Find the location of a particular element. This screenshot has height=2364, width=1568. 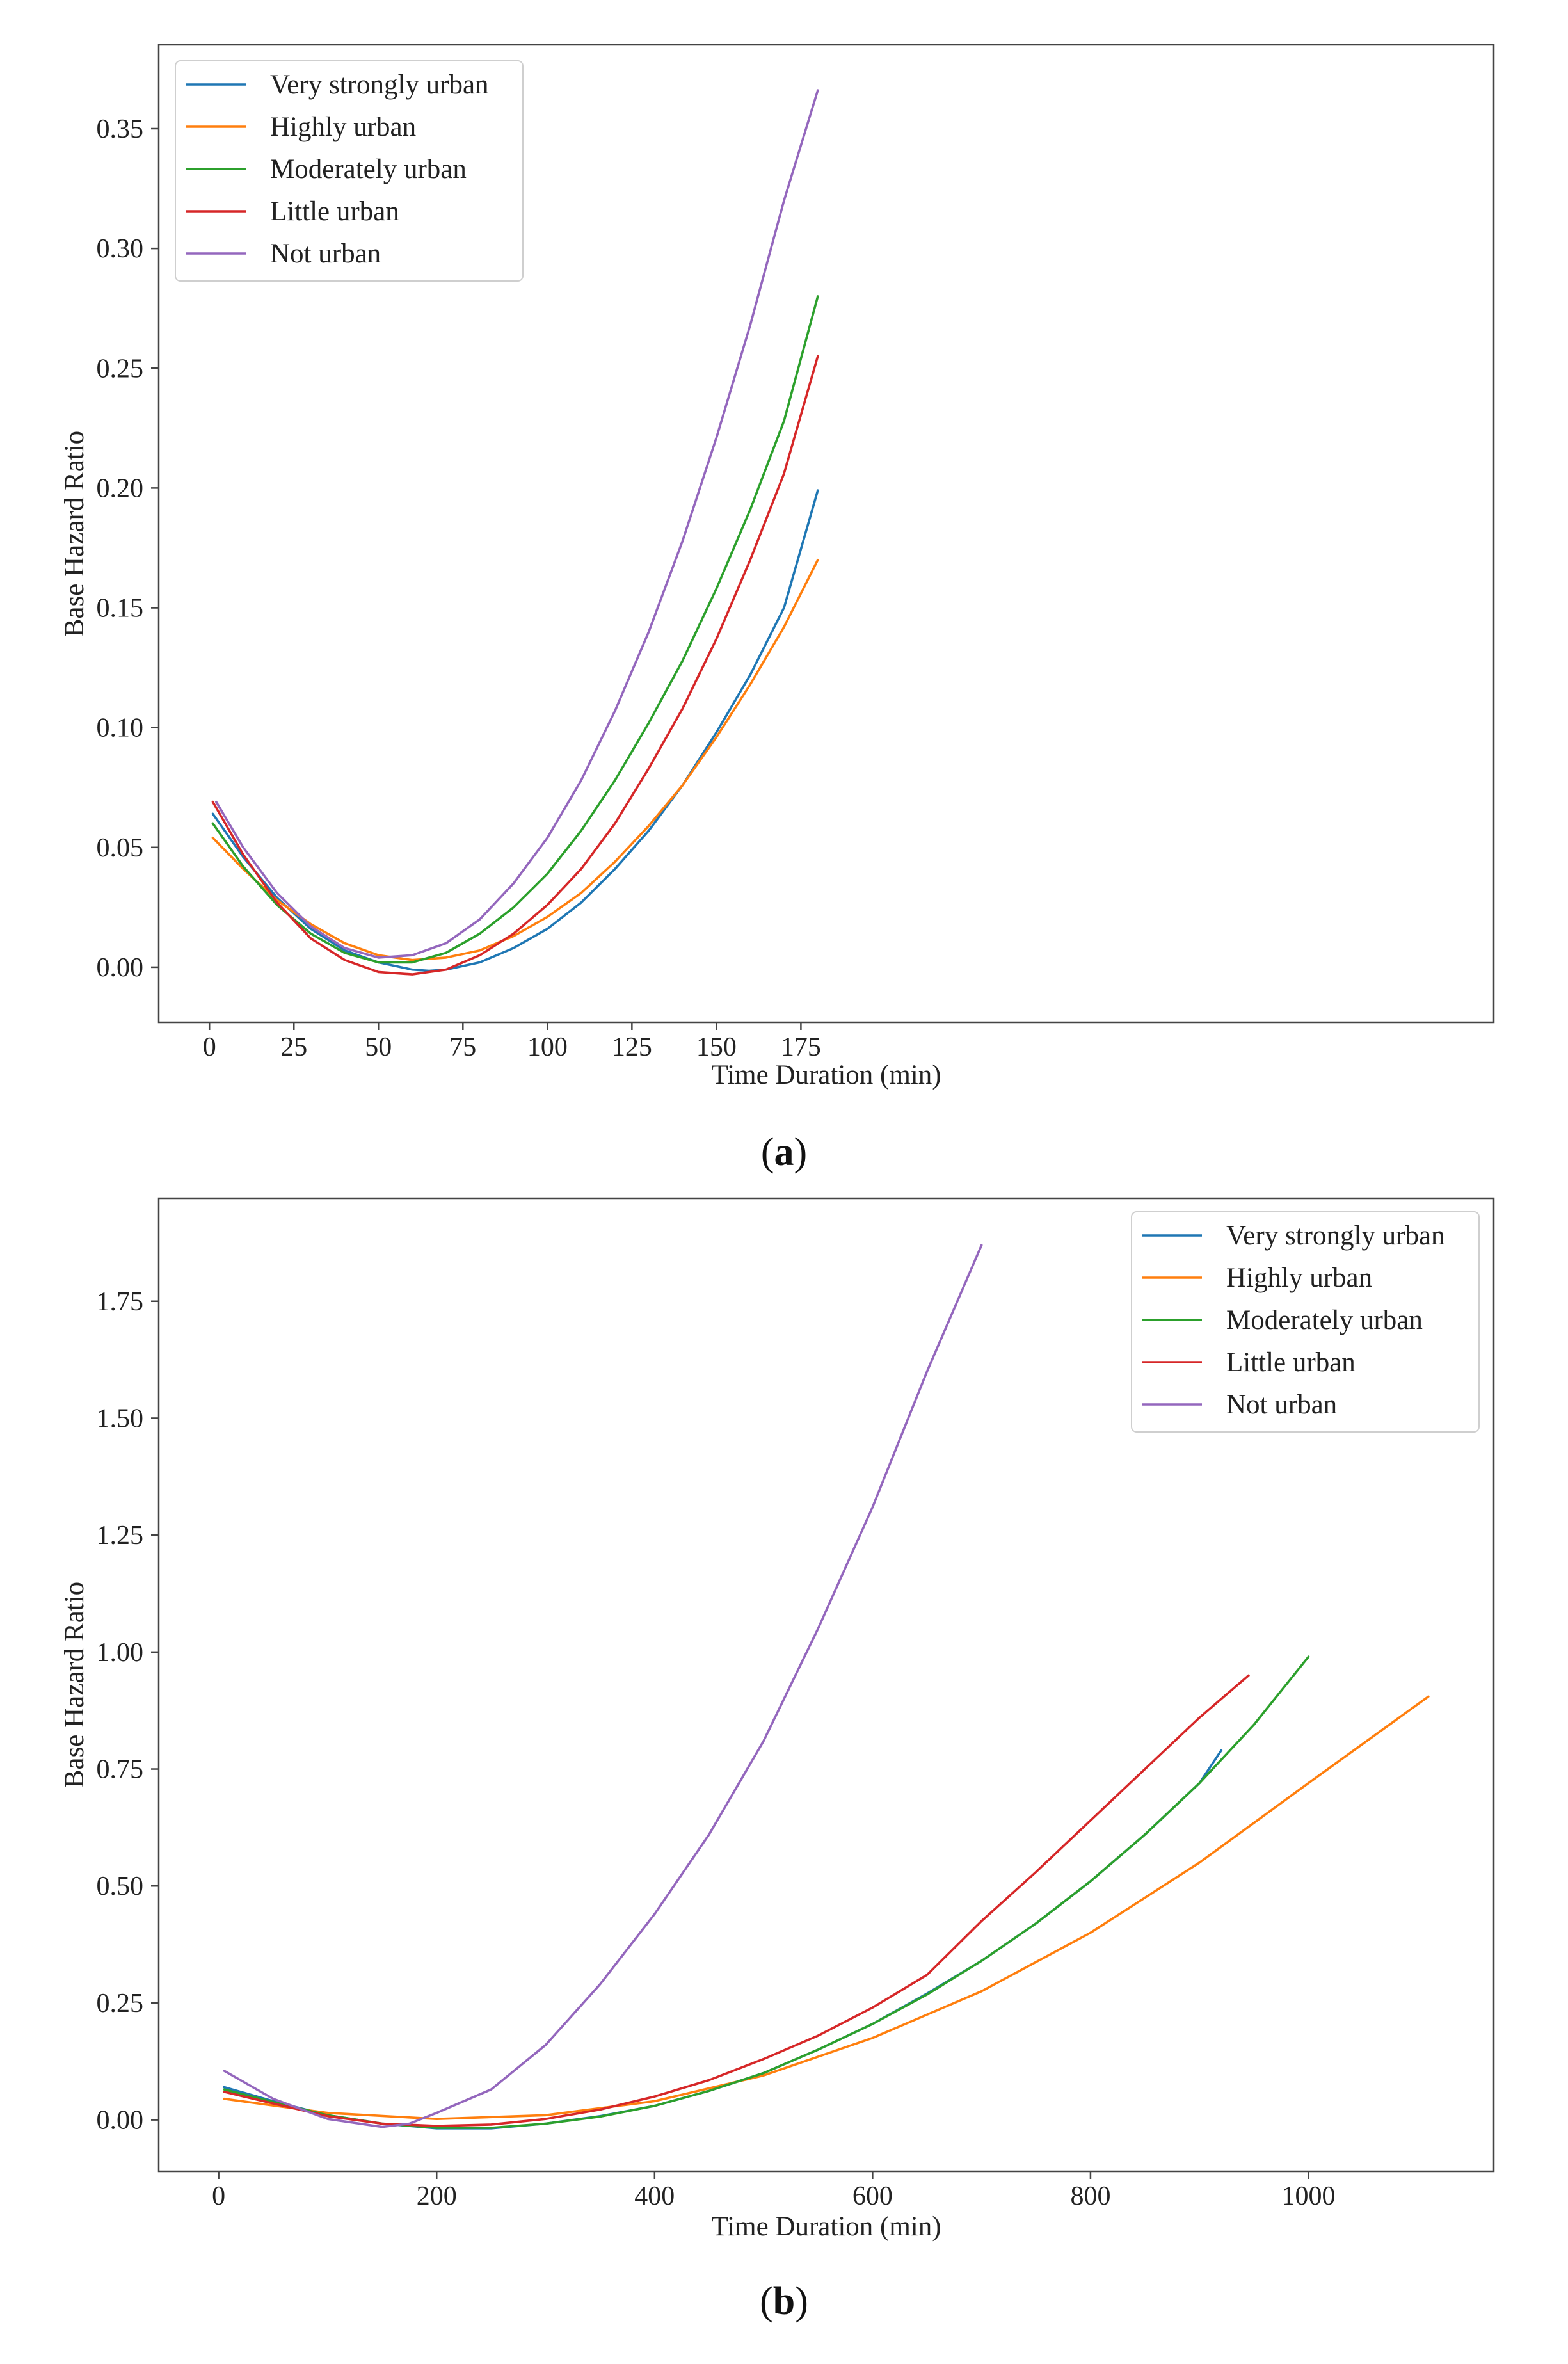

series-line-moderately-urban is located at coordinates (515, 629).